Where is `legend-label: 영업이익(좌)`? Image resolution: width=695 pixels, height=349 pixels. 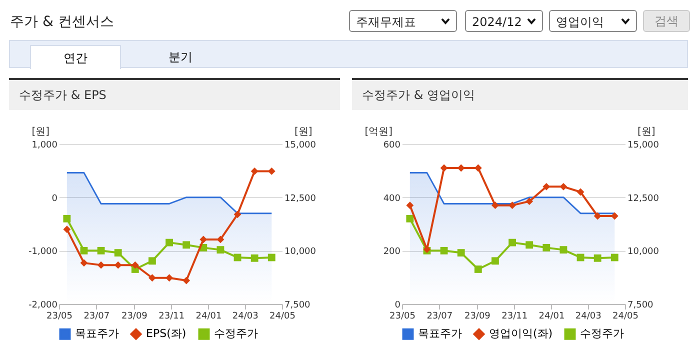 legend-label: 영업이익(좌) is located at coordinates (521, 333).